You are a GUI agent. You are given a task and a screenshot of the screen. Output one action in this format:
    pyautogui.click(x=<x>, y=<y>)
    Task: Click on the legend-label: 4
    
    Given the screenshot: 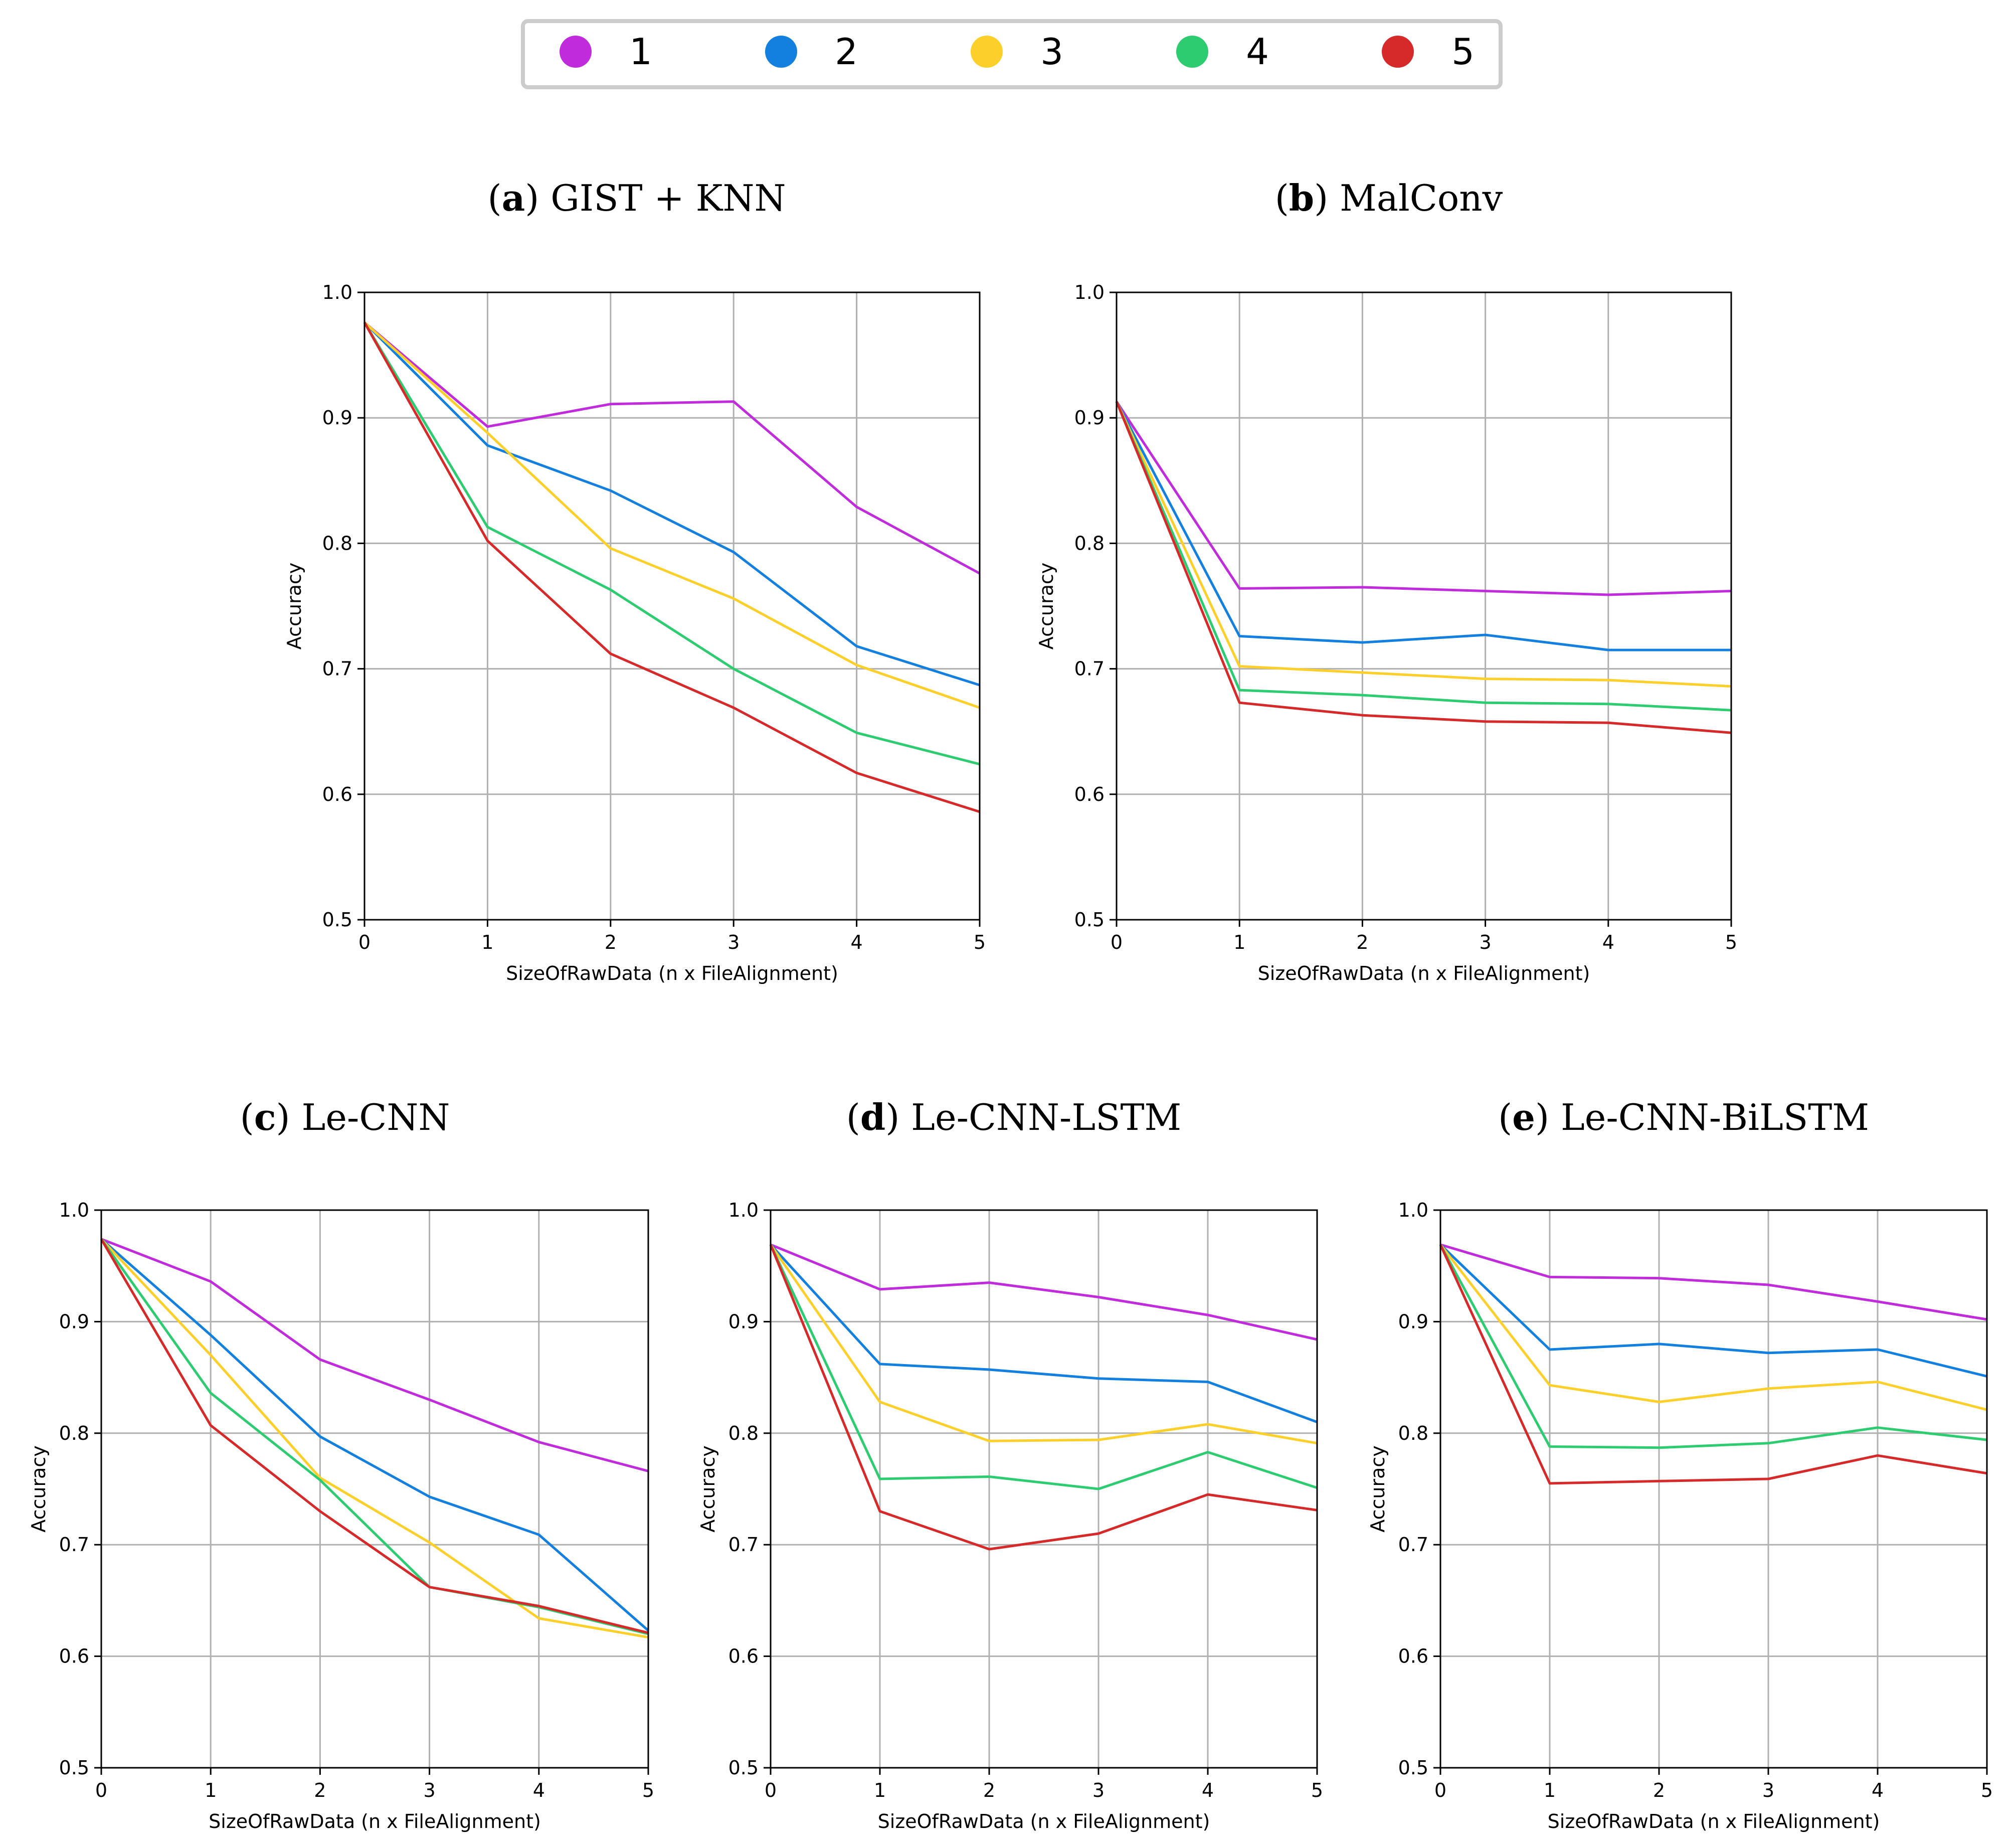 What is the action you would take?
    pyautogui.click(x=1257, y=52)
    